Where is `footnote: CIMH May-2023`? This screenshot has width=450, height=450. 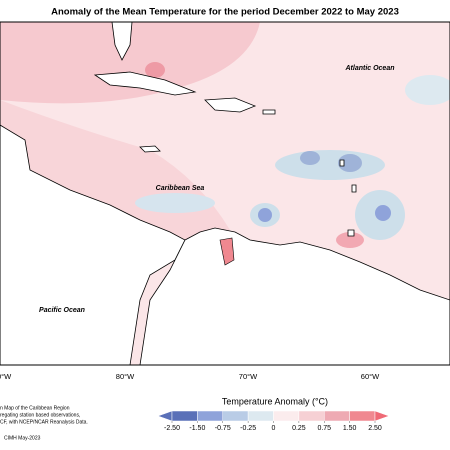 footnote: CIMH May-2023 is located at coordinates (22, 438).